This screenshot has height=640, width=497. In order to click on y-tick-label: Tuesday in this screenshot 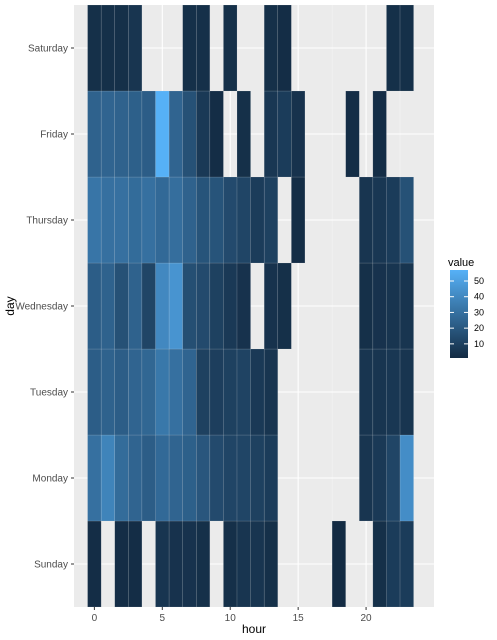, I will do `click(49, 393)`.